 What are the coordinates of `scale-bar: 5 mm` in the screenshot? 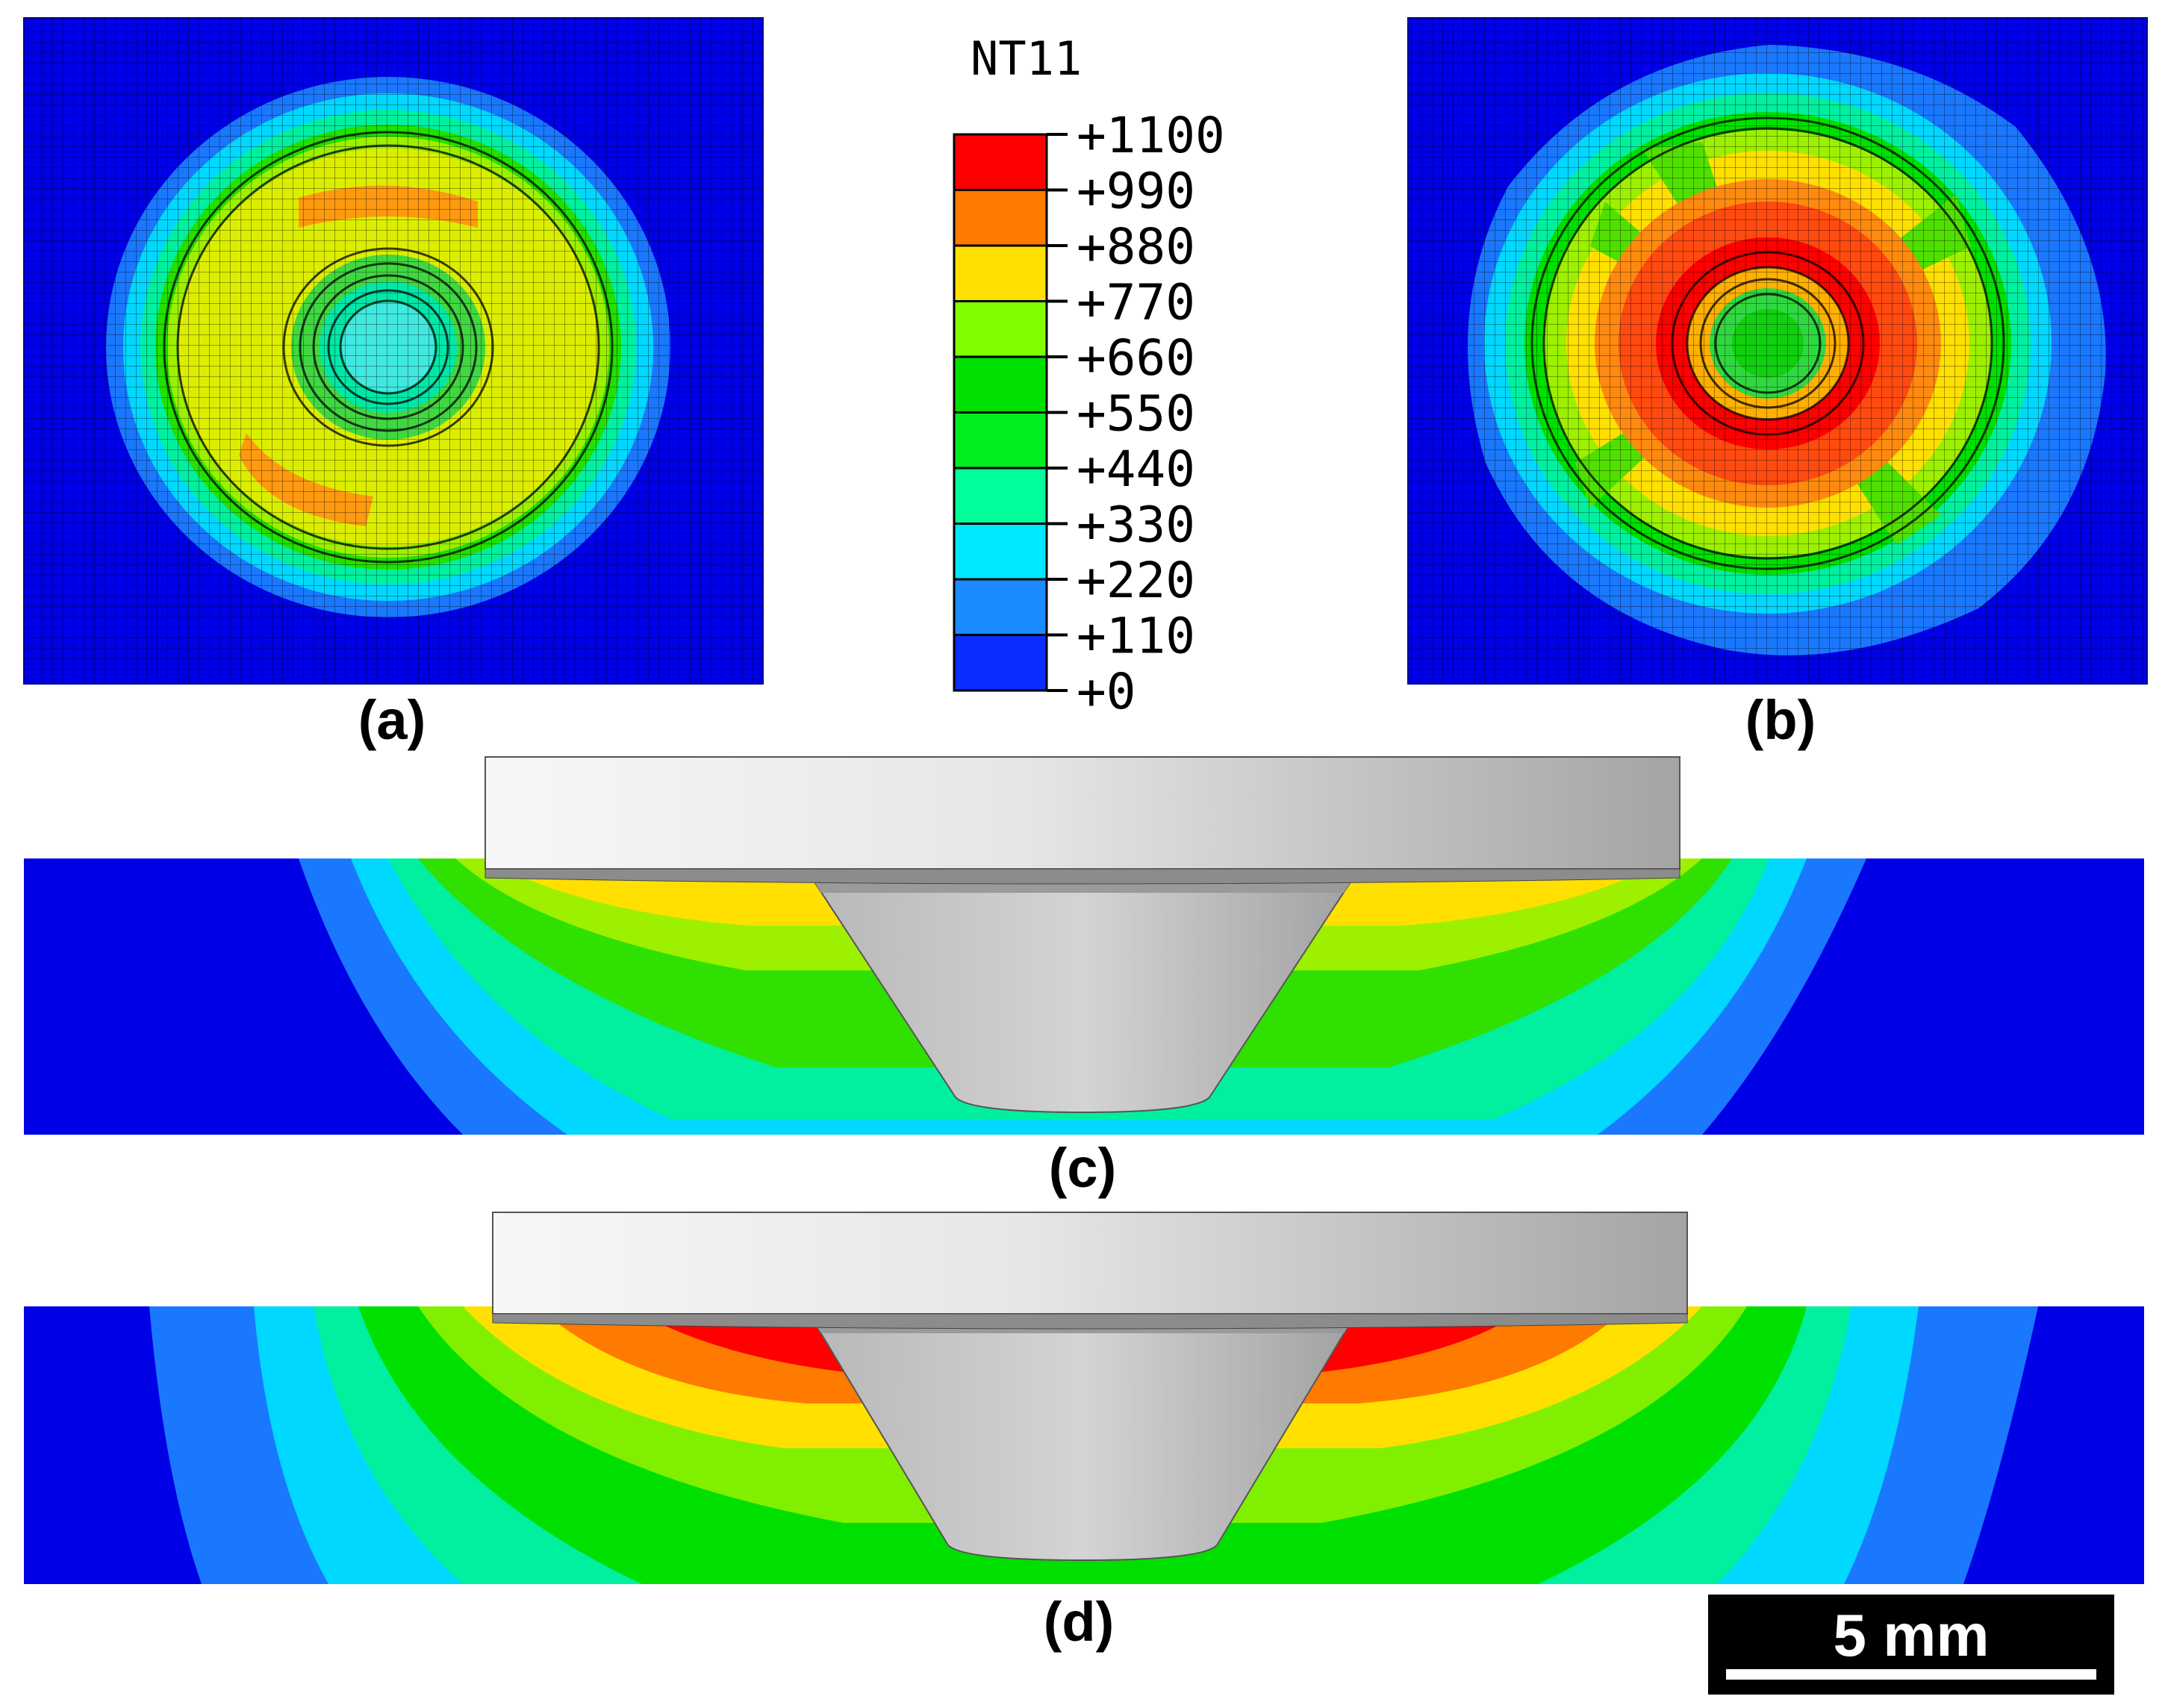 It's located at (1911, 1645).